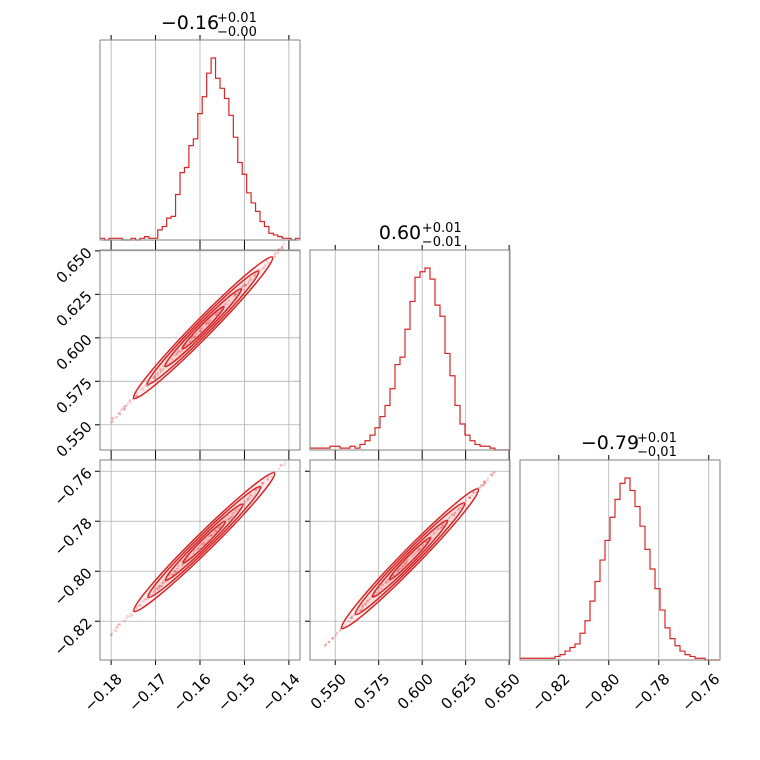  Describe the element at coordinates (410, 359) in the screenshot. I see `histogram-p2` at that location.